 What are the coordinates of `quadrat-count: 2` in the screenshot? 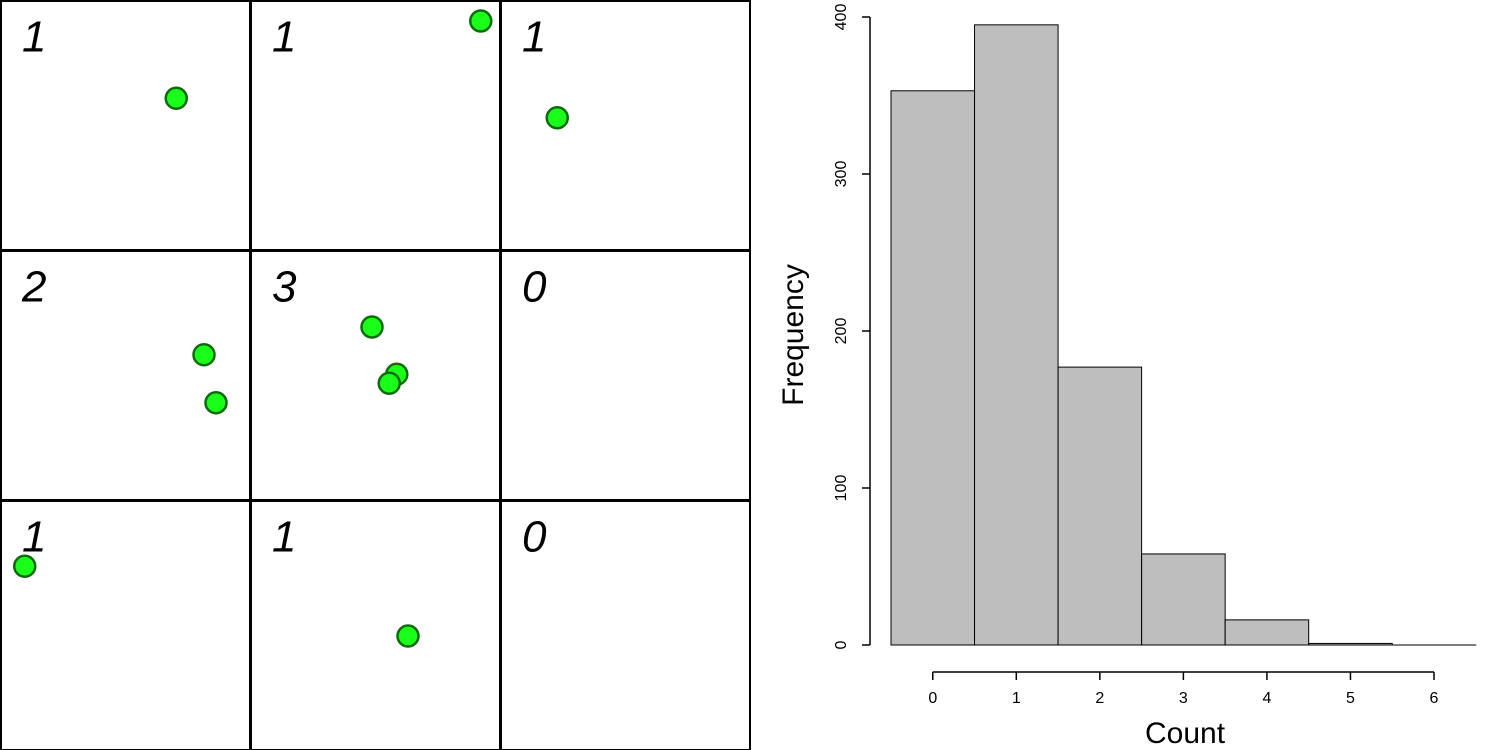 It's located at (33, 287).